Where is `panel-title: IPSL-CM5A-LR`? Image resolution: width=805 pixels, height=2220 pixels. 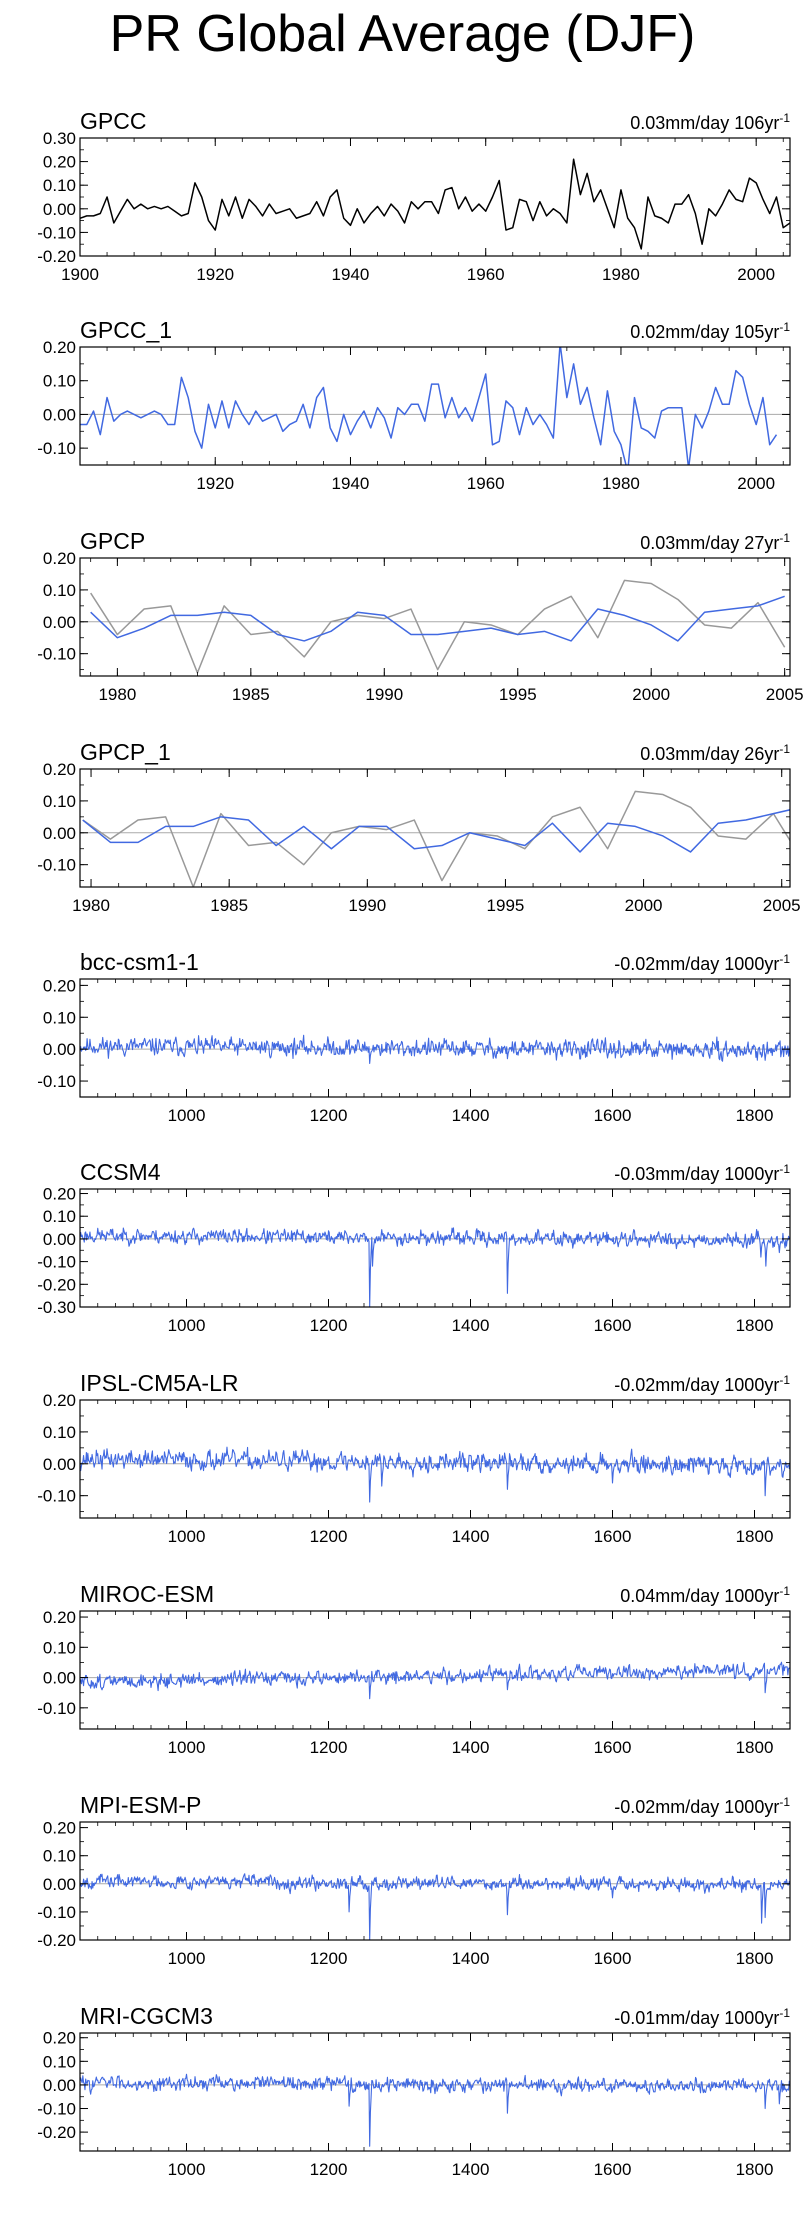 panel-title: IPSL-CM5A-LR is located at coordinates (159, 1383).